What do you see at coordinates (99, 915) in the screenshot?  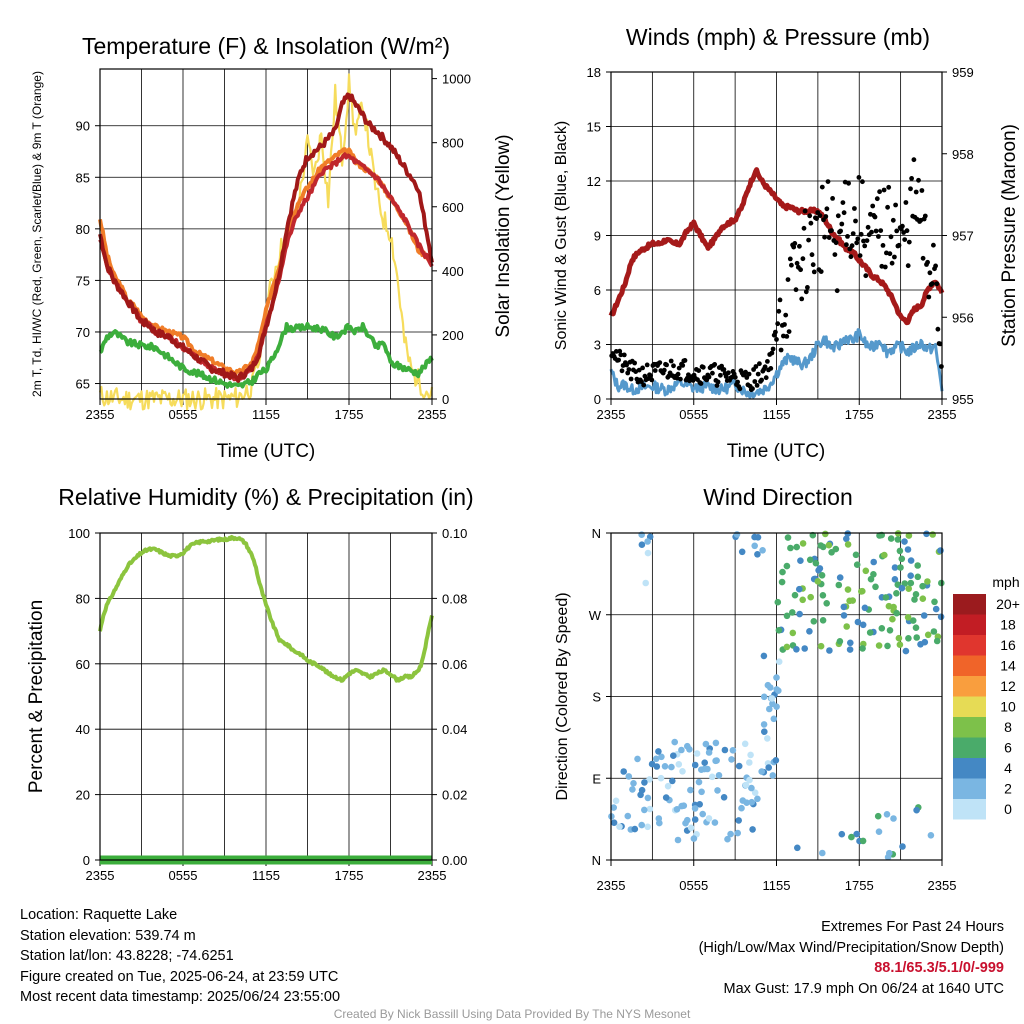 I see `location-label: Location: Raquette Lake` at bounding box center [99, 915].